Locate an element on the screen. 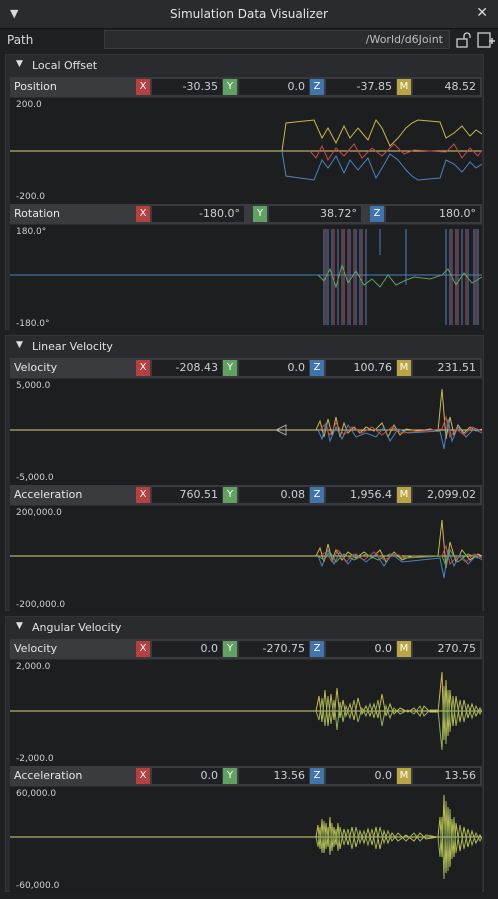 This screenshot has height=899, width=498. acceleration-row: Acceleration X 0.0 Y 13.56 Z 0.0 M 13.56 is located at coordinates (246, 776).